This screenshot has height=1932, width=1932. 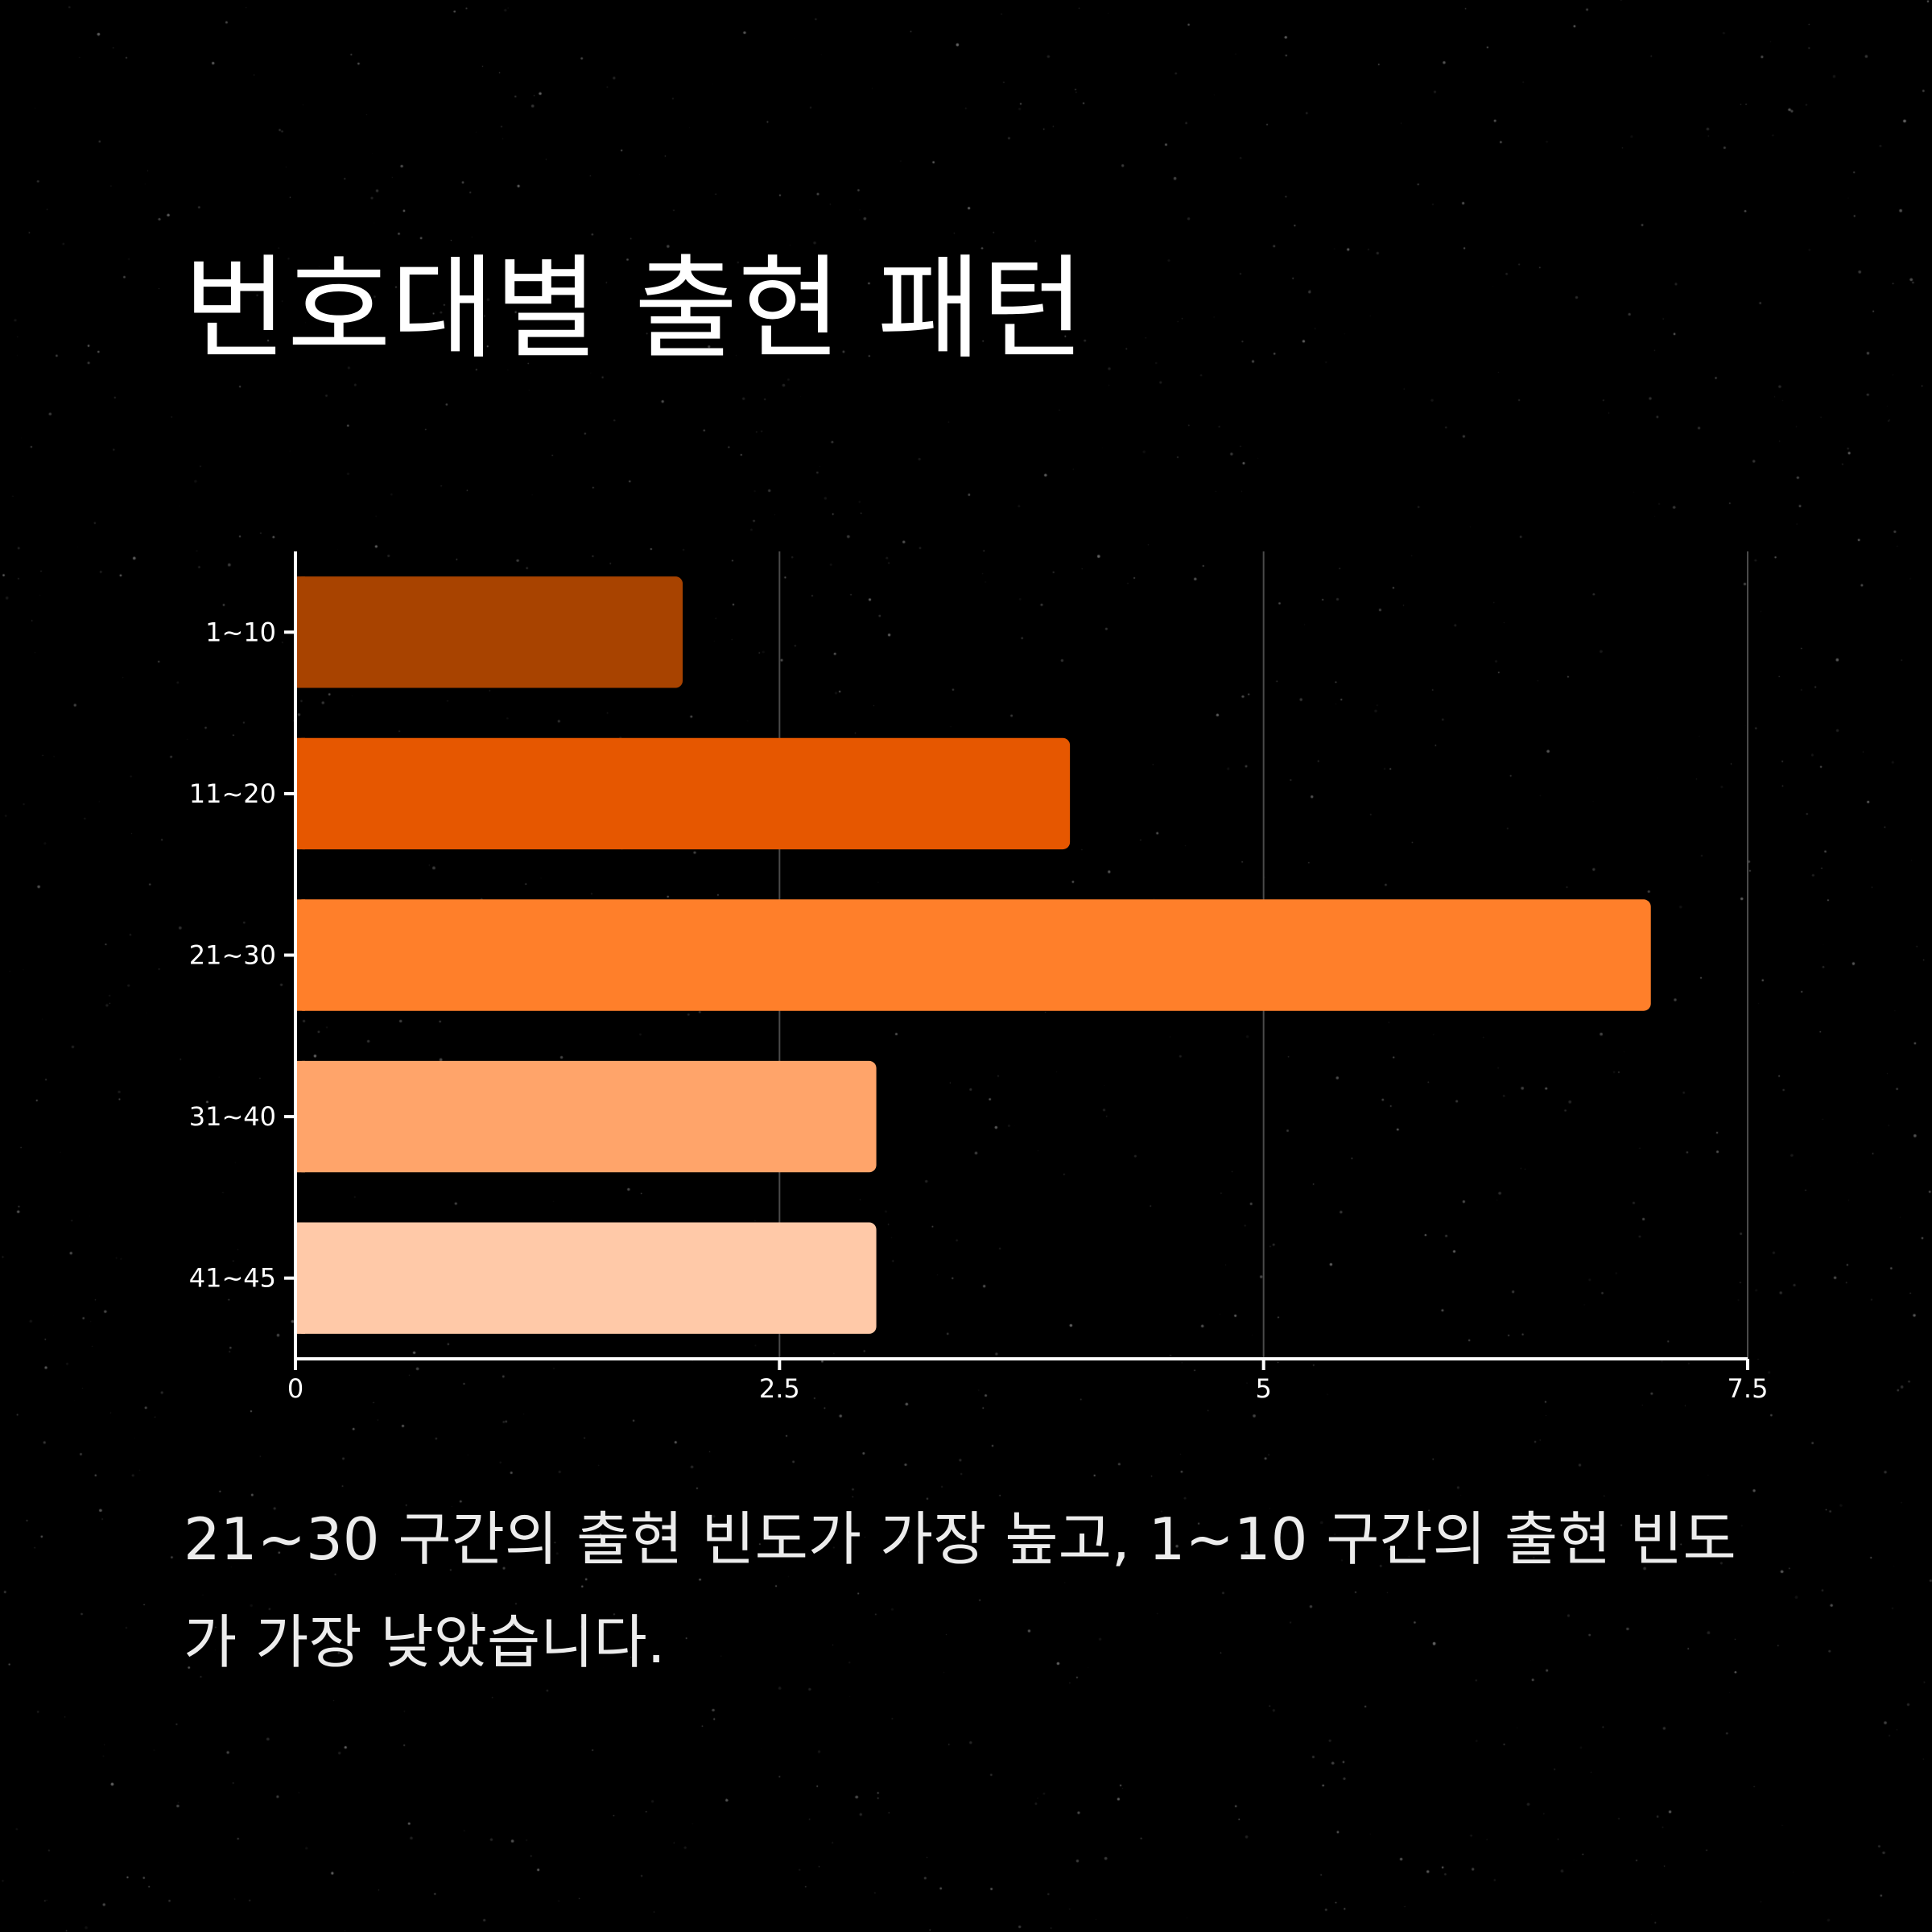 What do you see at coordinates (1748, 1388) in the screenshot?
I see `x-tick-label: 7.5` at bounding box center [1748, 1388].